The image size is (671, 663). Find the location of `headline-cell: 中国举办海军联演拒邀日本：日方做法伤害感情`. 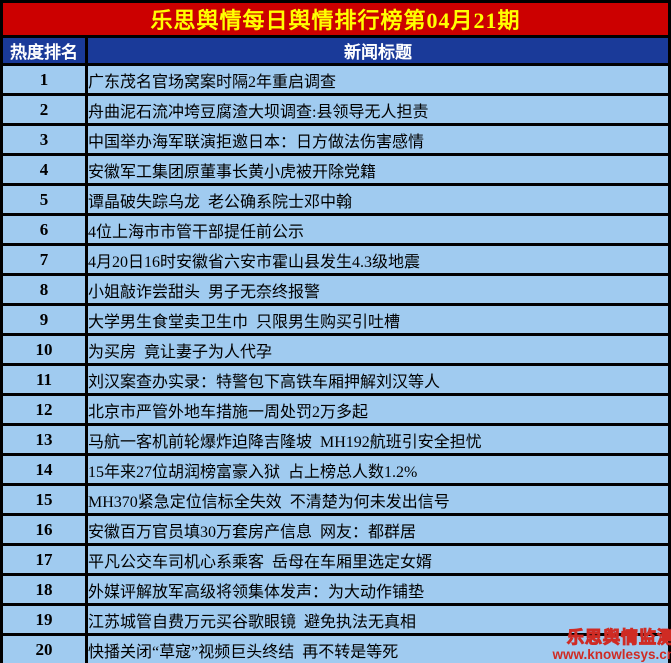

headline-cell: 中国举办海军联演拒邀日本：日方做法伤害感情 is located at coordinates (378, 139).